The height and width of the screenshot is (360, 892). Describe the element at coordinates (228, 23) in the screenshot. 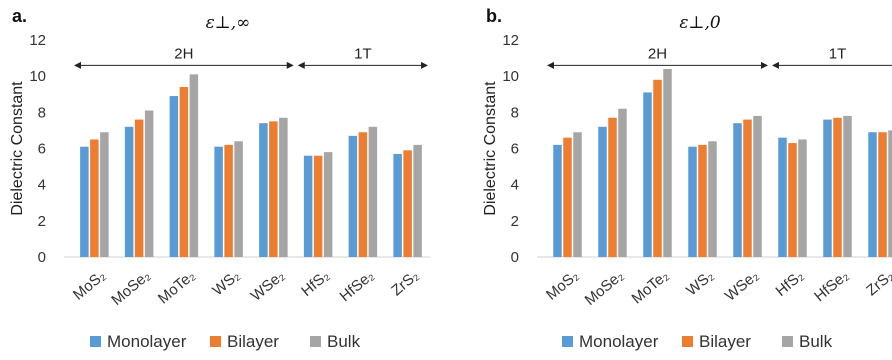

I see `chart-title: ε⊥,∞` at that location.